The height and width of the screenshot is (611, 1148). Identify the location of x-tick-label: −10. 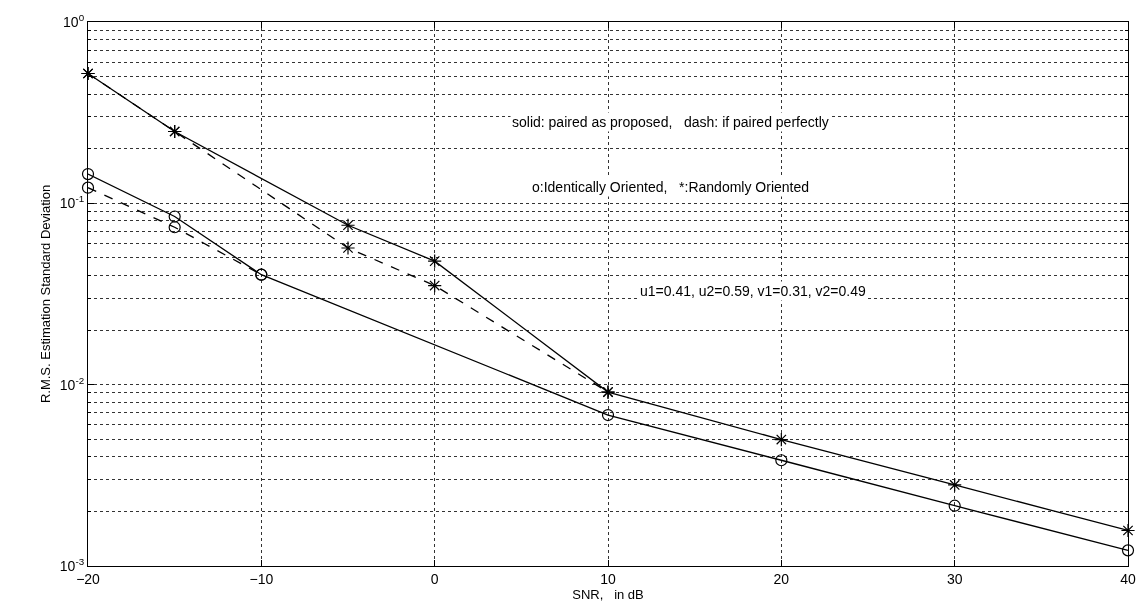
(261, 578).